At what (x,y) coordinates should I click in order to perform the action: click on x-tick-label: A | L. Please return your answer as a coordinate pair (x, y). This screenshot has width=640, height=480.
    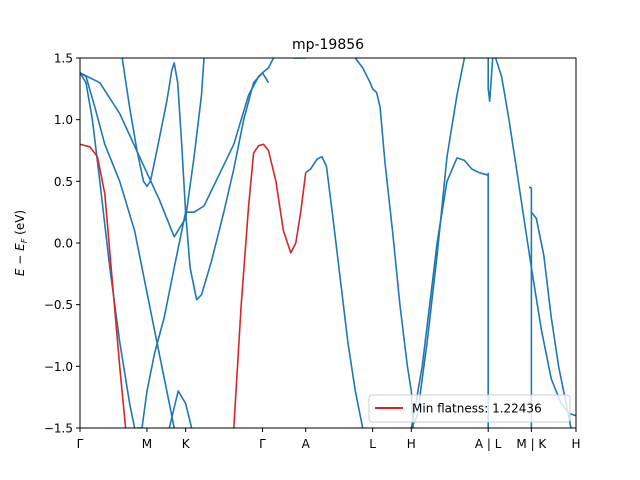
    Looking at the image, I should click on (488, 444).